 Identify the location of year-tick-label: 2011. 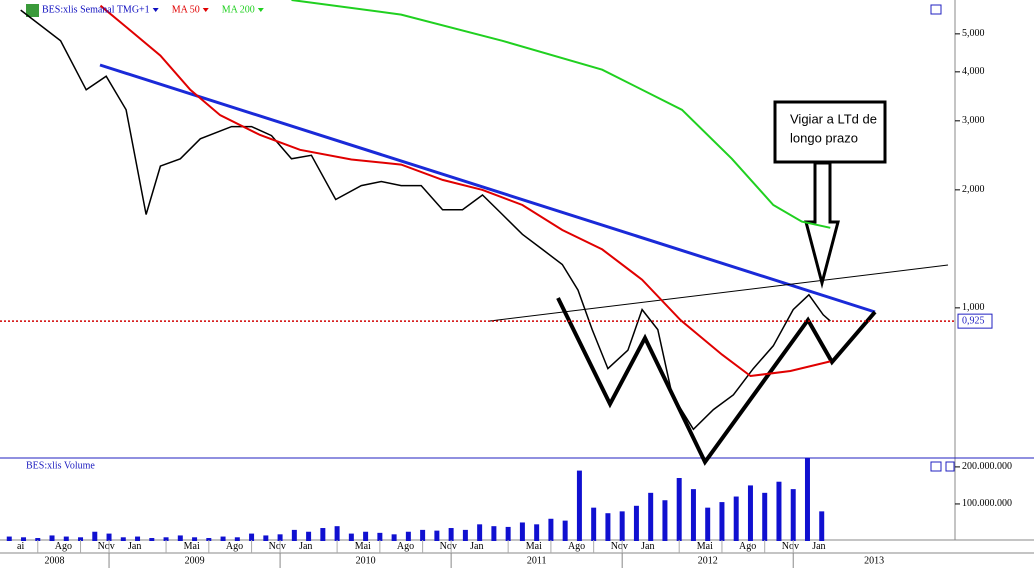
(537, 560).